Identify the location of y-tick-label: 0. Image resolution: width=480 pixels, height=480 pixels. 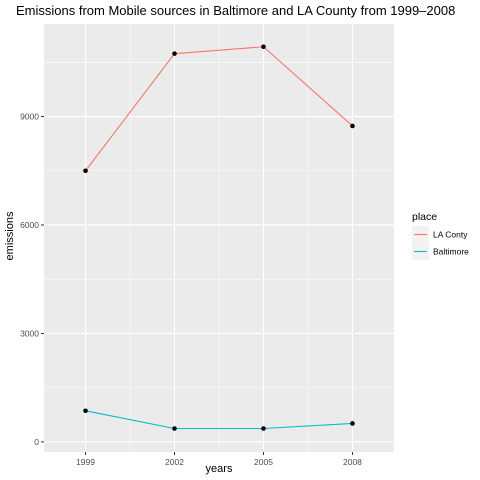
(36, 442).